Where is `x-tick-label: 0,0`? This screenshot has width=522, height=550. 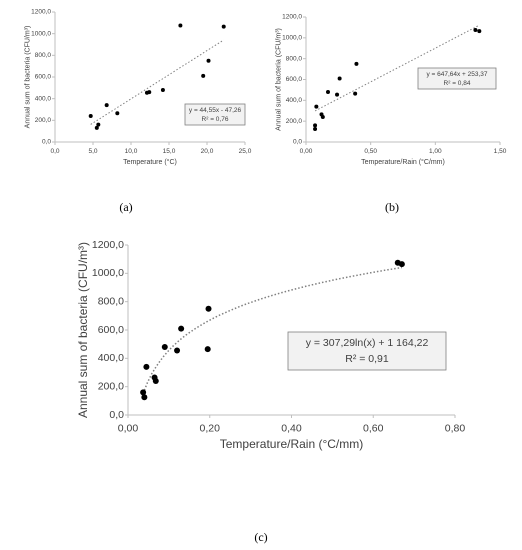
x-tick-label: 0,0 is located at coordinates (54, 151).